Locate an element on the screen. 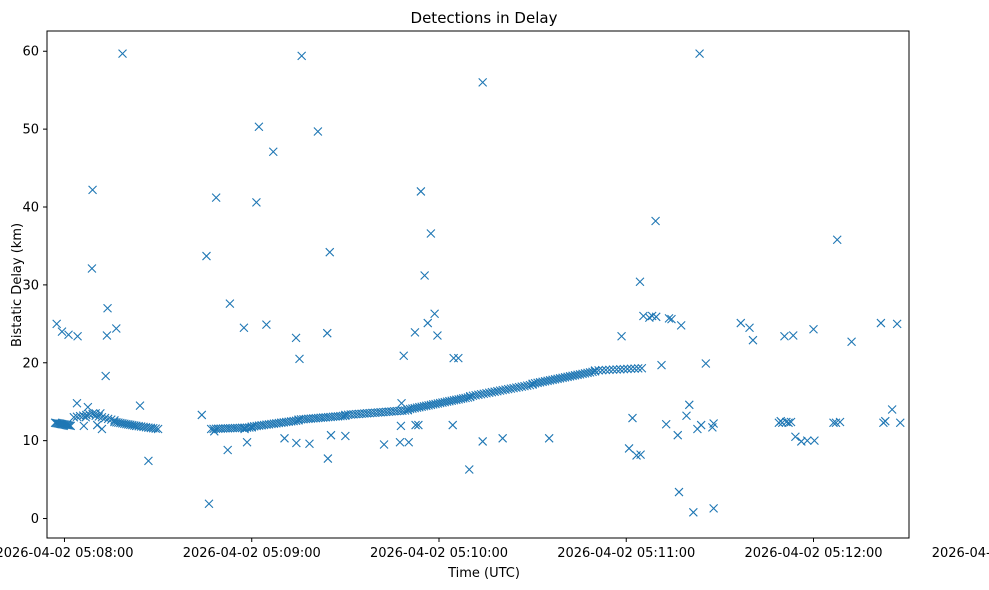 The height and width of the screenshot is (590, 989). x-tick-label: 2026-04-02 05:12:00 is located at coordinates (813, 553).